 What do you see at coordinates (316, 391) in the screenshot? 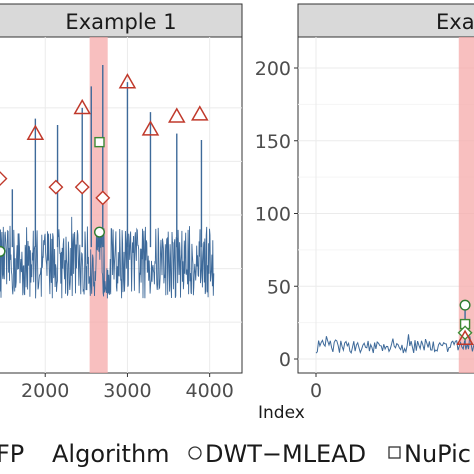
I see `x-tick-label: 0` at bounding box center [316, 391].